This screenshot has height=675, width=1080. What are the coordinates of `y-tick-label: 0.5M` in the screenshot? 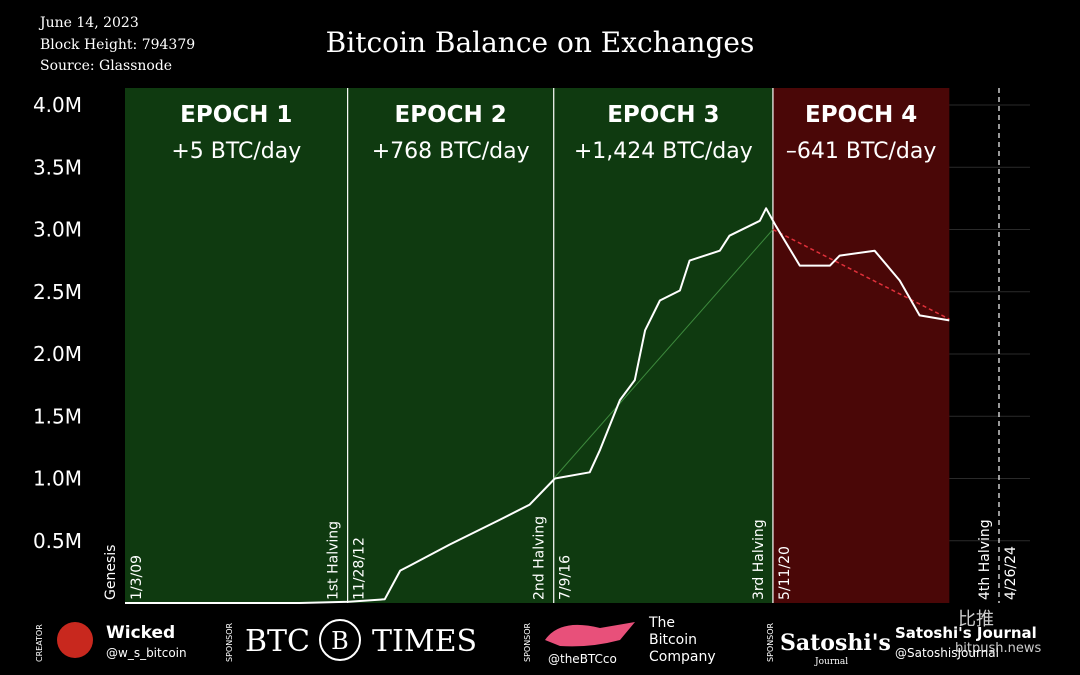 It's located at (57, 541).